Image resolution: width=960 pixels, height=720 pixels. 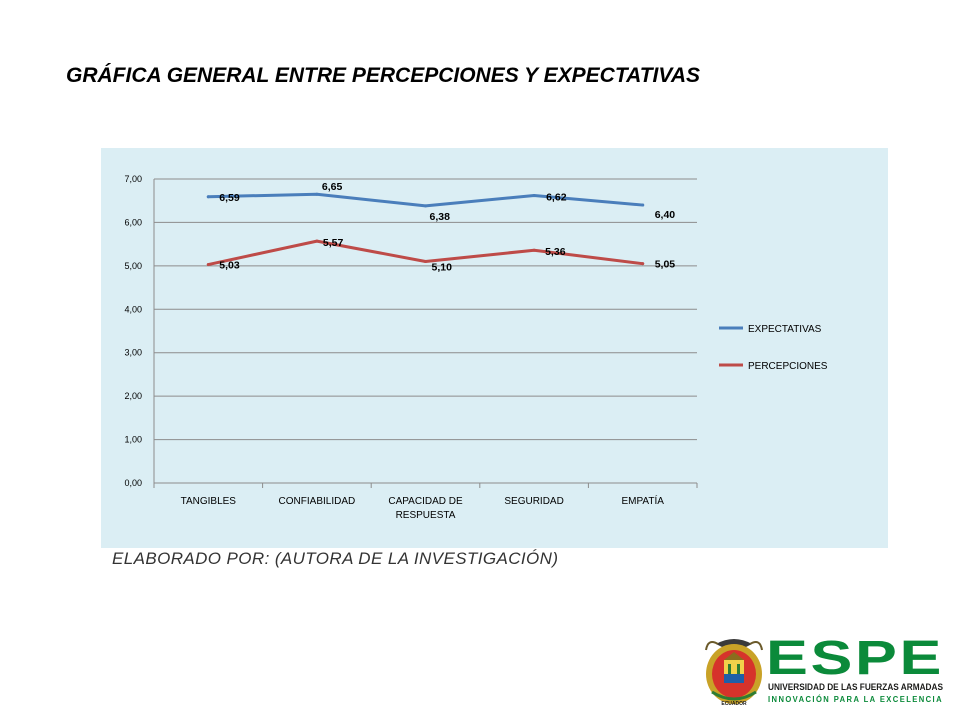 What do you see at coordinates (734, 671) in the screenshot?
I see `university-shield-icon` at bounding box center [734, 671].